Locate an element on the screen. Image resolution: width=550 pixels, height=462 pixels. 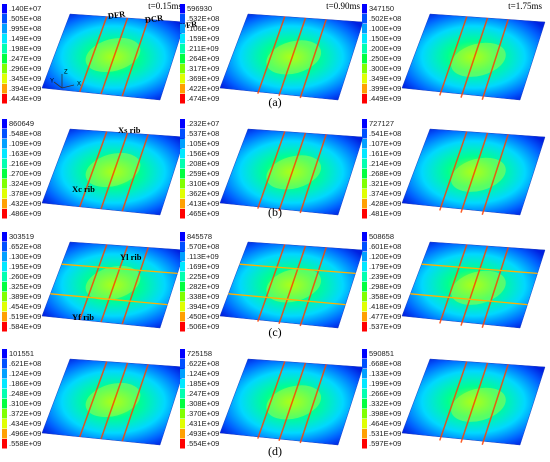
legend-label: 347150 is located at coordinates (381, 8).